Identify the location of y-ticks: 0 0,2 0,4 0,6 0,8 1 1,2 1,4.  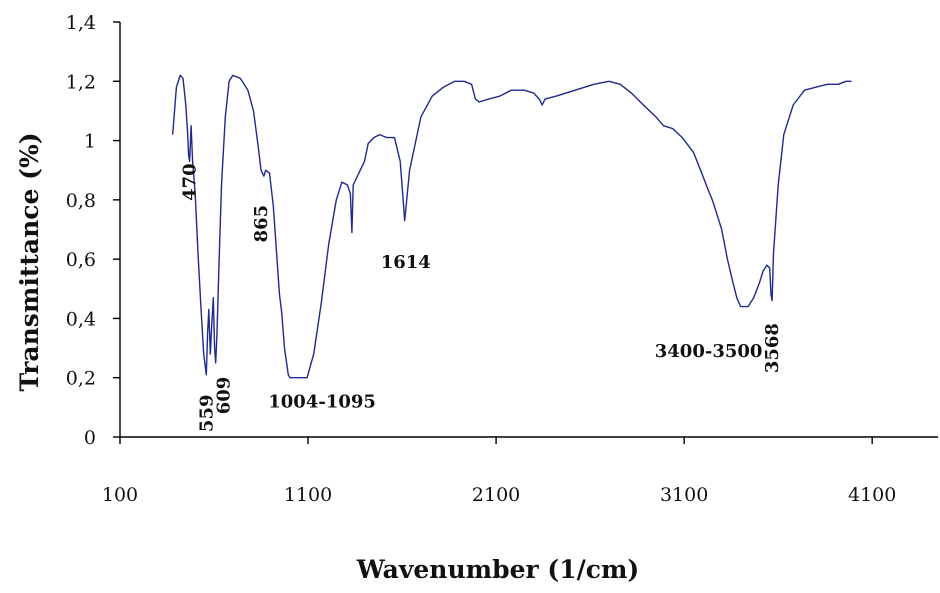
(93, 230).